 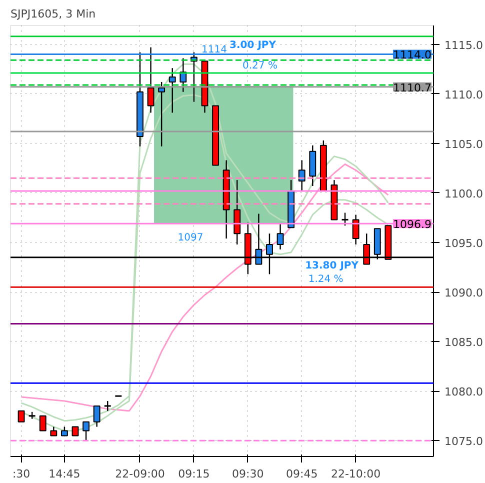 What do you see at coordinates (463, 95) in the screenshot?
I see `y-tick-label: 1110.0` at bounding box center [463, 95].